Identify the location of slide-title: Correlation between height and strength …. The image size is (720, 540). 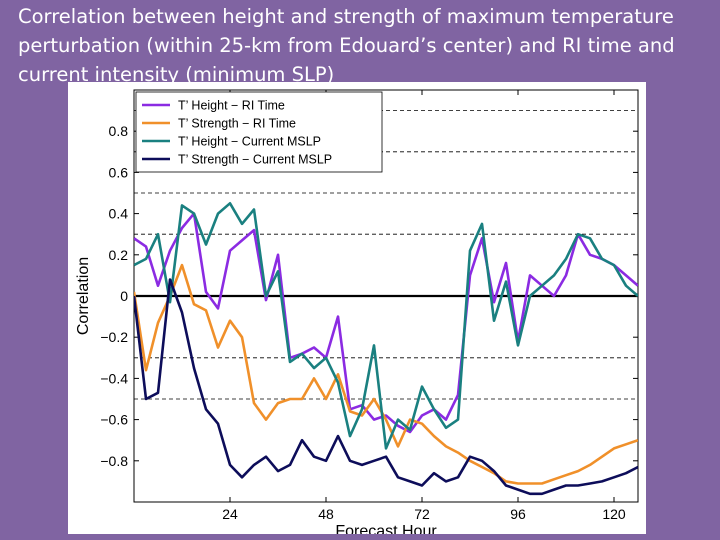
(346, 45).